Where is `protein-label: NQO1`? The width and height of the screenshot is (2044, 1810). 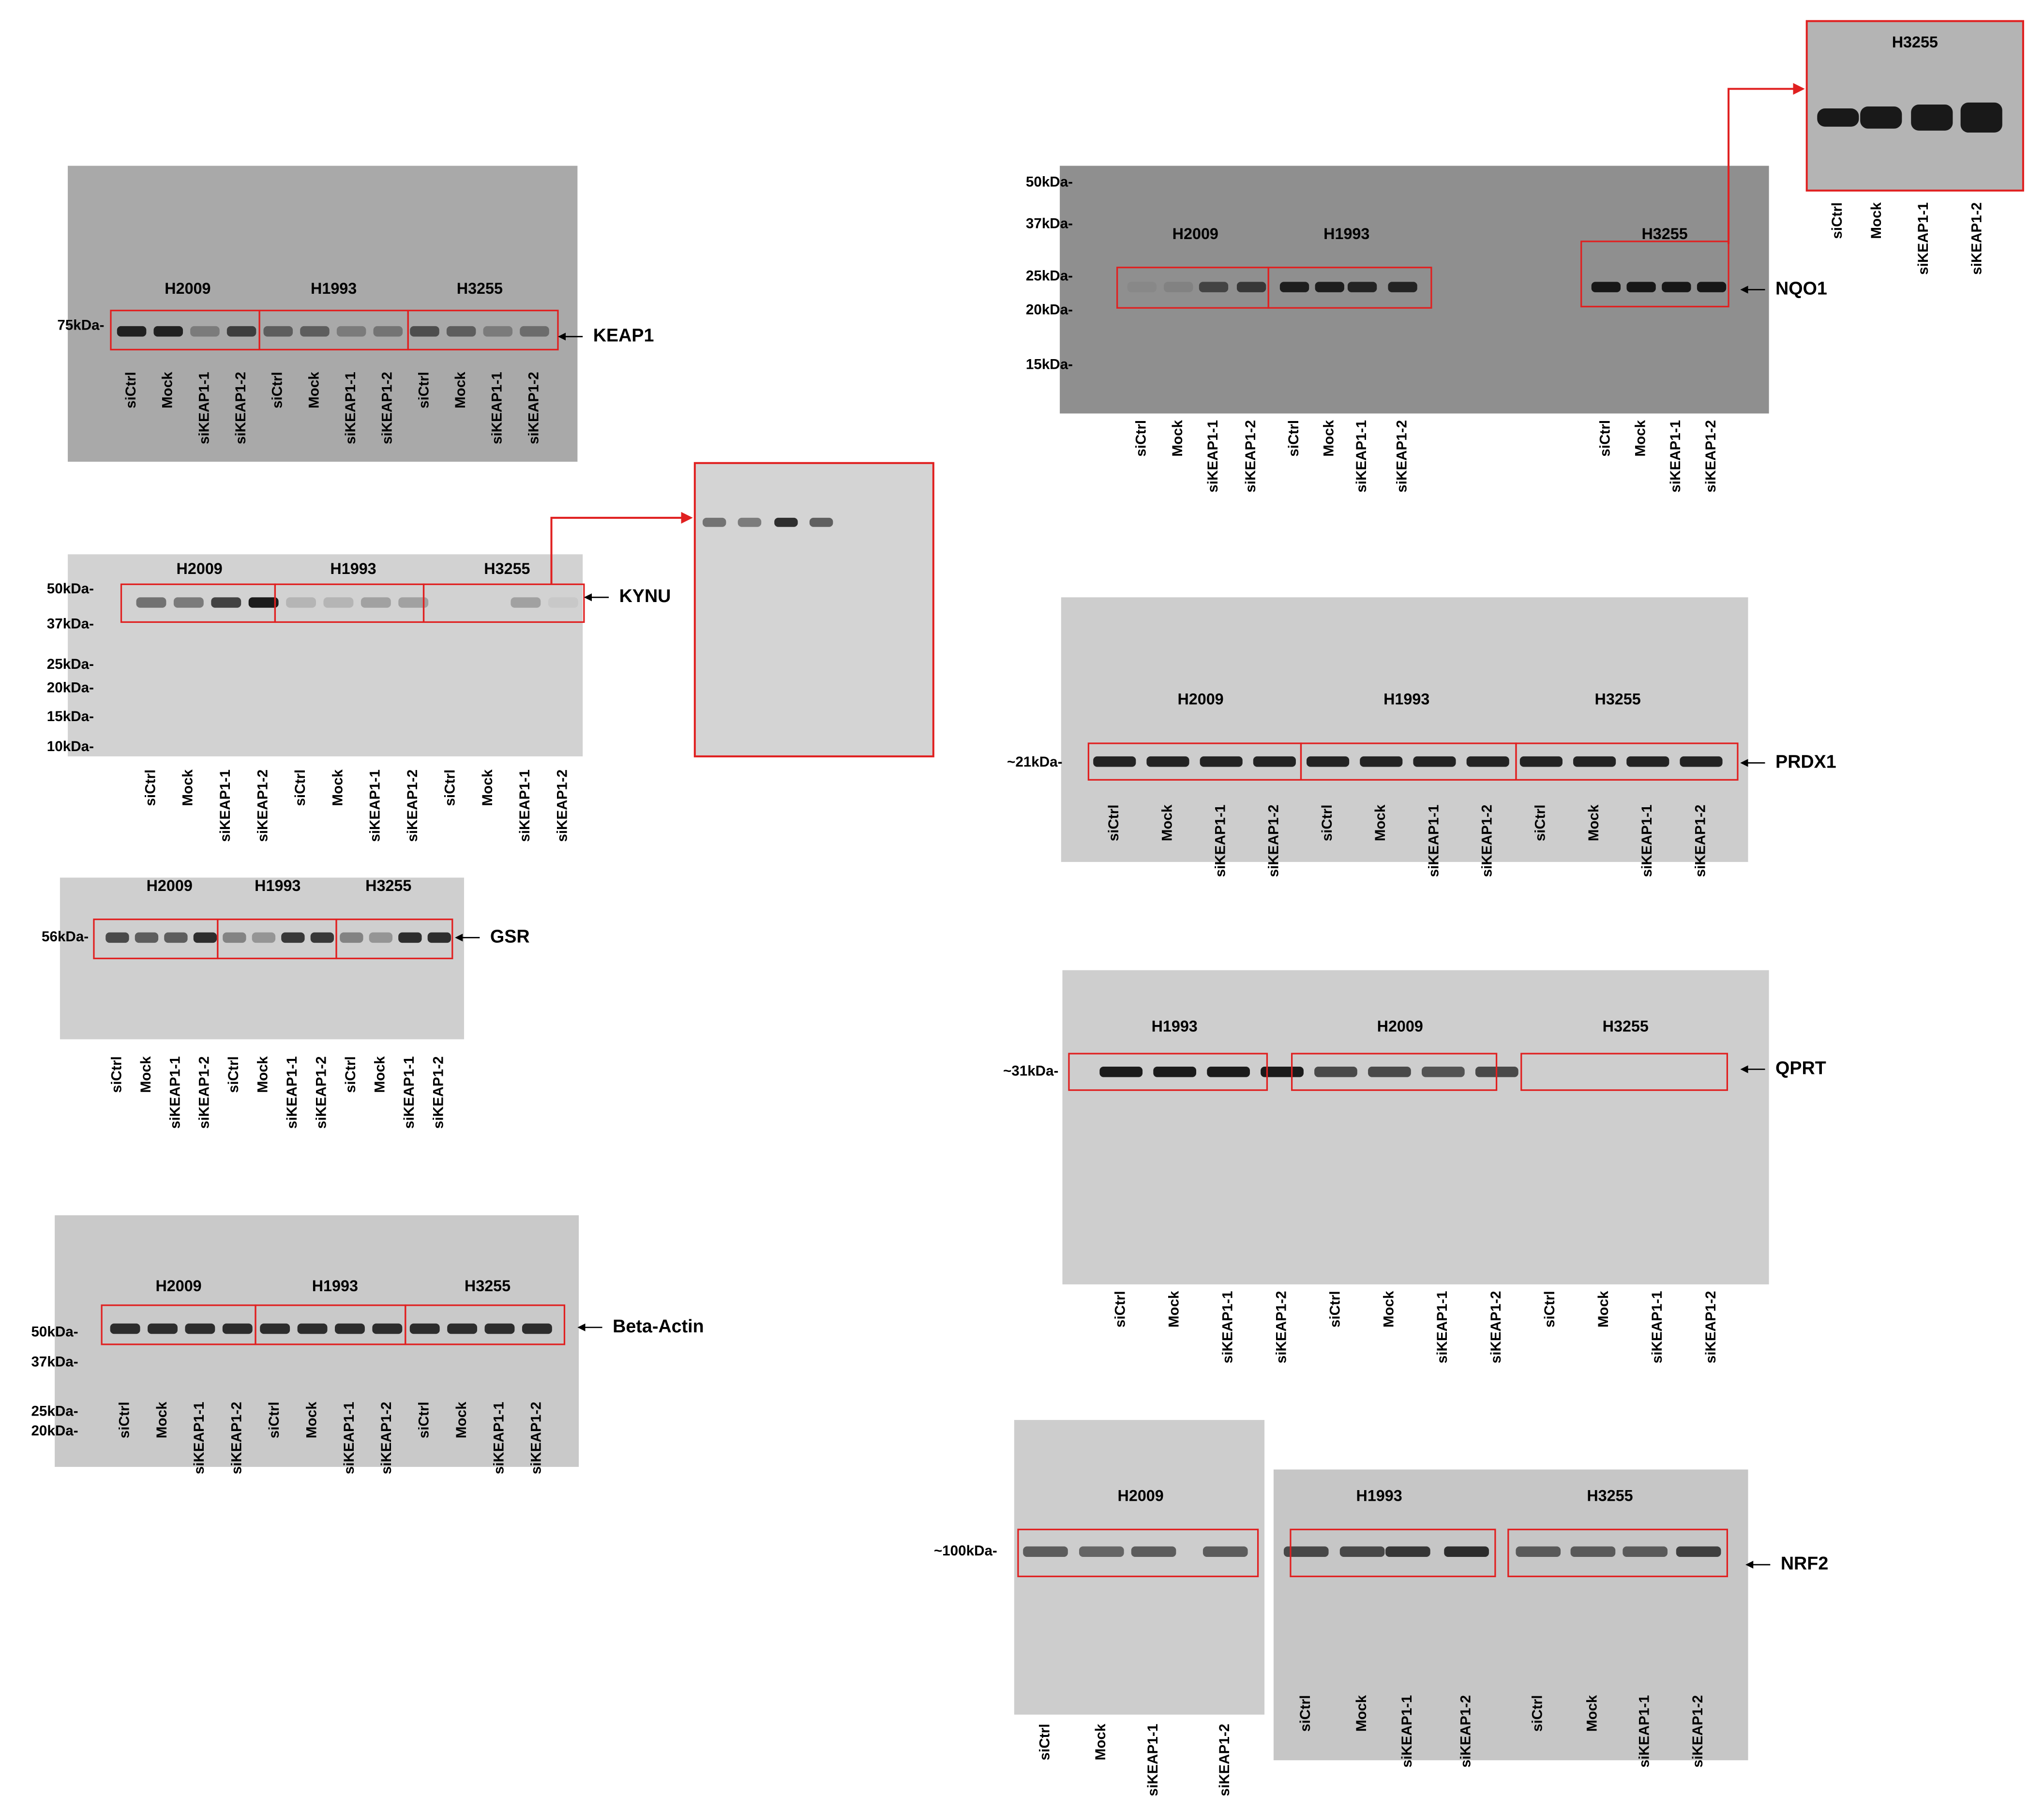
protein-label: NQO1 is located at coordinates (1801, 288).